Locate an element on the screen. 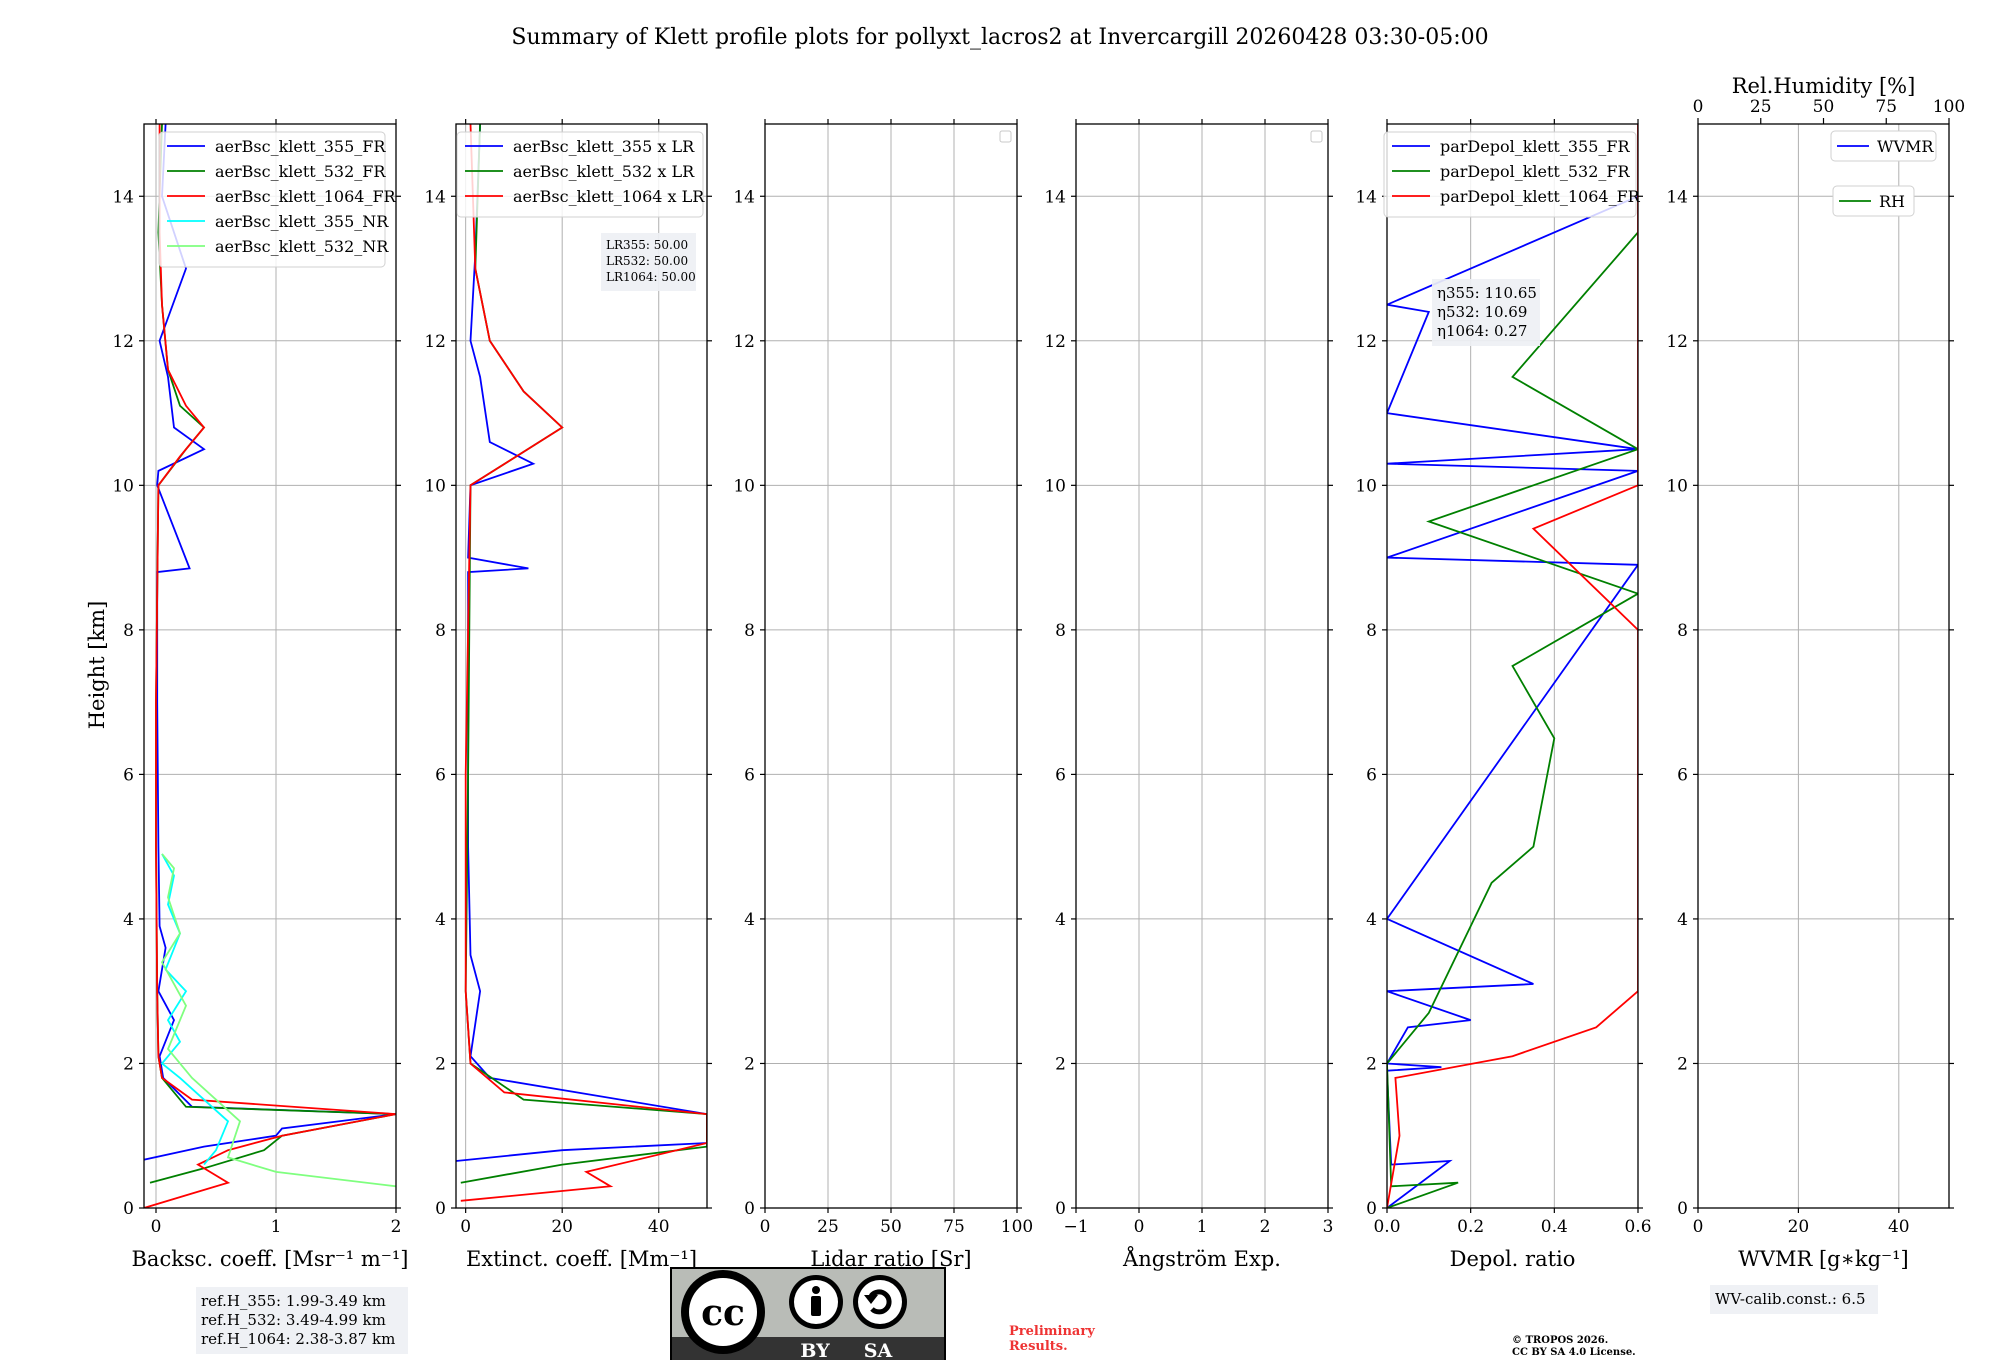  x-axis-label: WVMR [g∗kg⁻¹] is located at coordinates (1823, 1259).